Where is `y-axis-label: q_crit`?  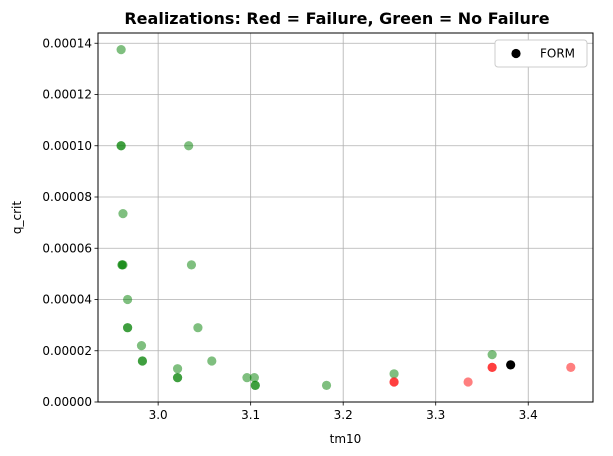
y-axis-label: q_crit is located at coordinates (17, 217).